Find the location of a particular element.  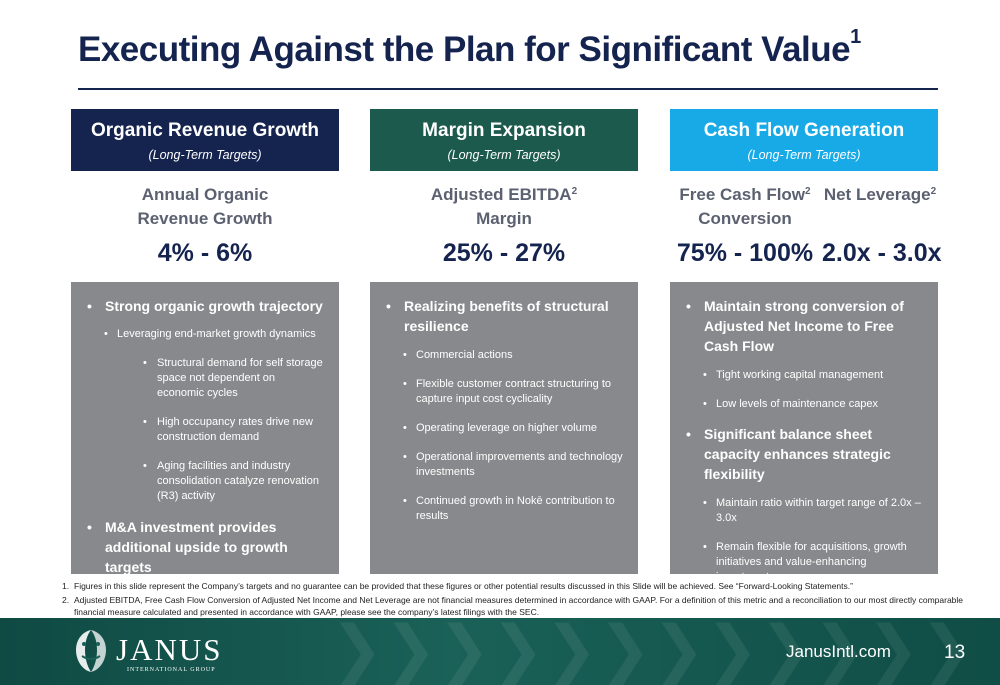

metric-label-line2: Revenue Growth is located at coordinates (205, 218).